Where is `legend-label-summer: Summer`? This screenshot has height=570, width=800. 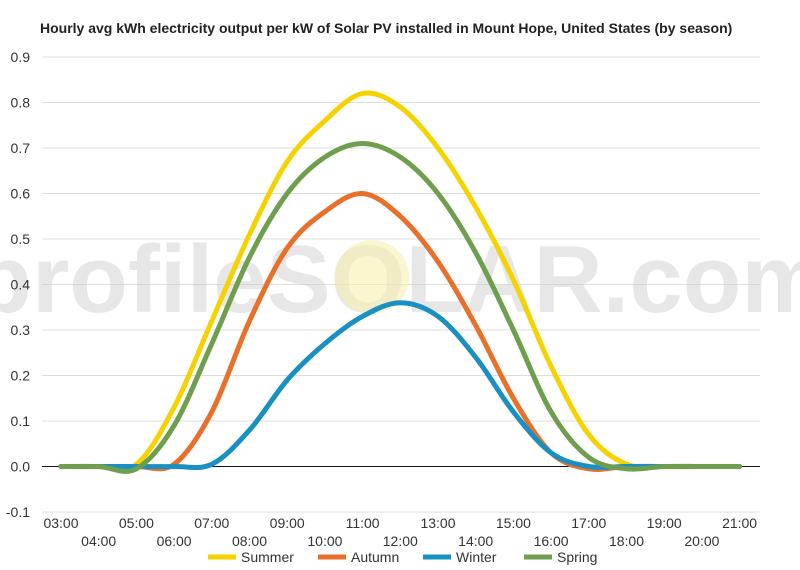 legend-label-summer: Summer is located at coordinates (267, 557).